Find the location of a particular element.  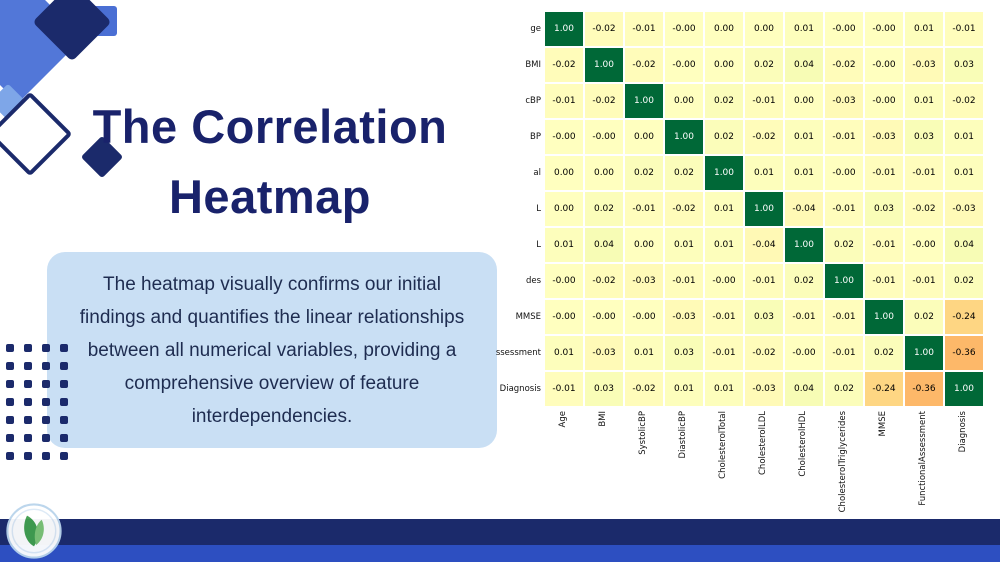

x-tick-label: MMSE is located at coordinates (883, 424).